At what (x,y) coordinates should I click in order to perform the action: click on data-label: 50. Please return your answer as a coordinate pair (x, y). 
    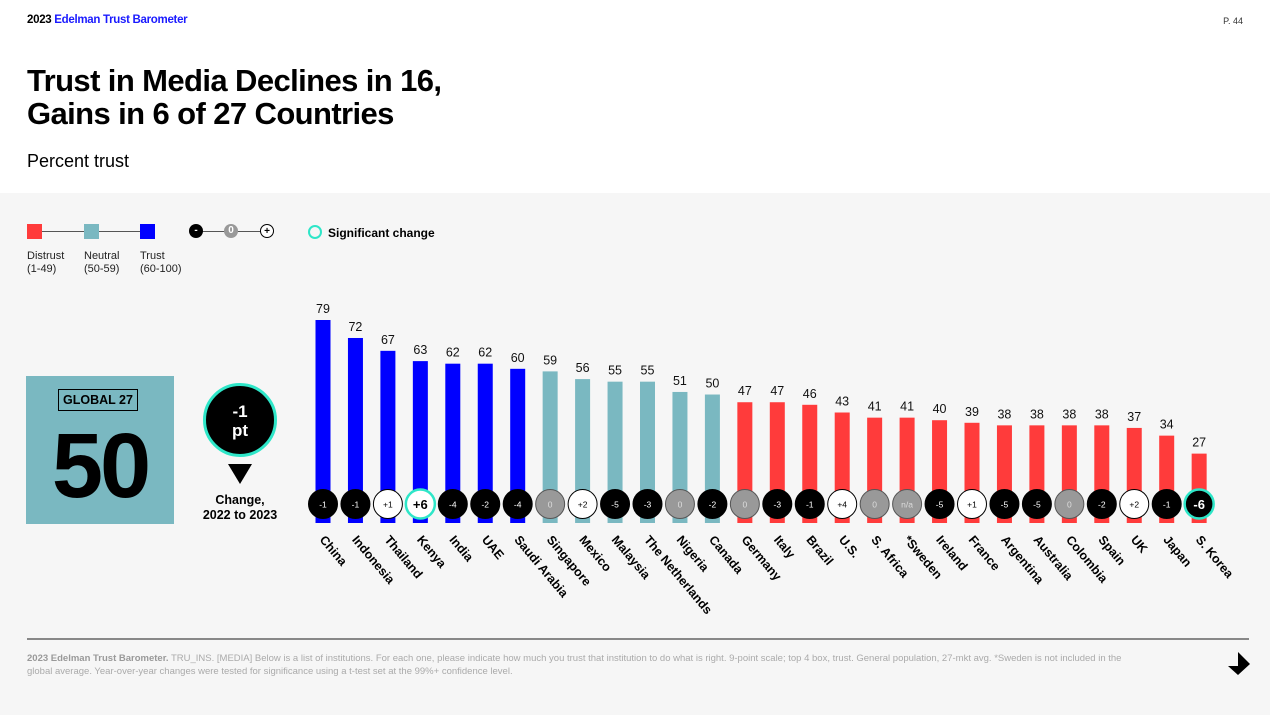
    Looking at the image, I should click on (712, 384).